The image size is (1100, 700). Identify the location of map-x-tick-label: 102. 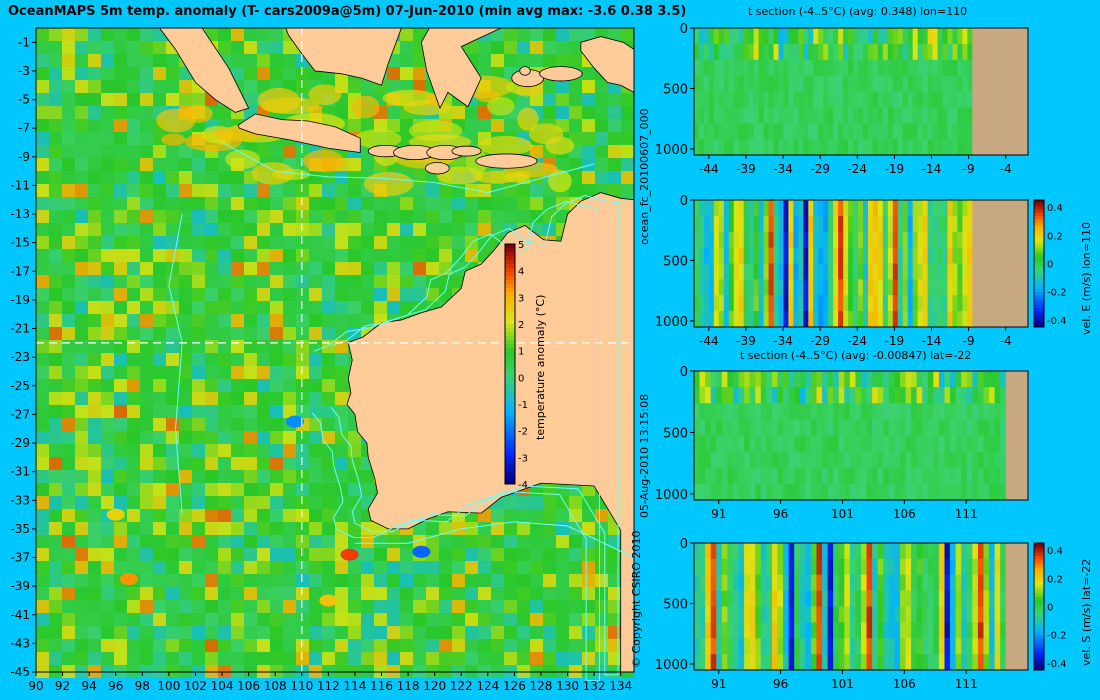
(195, 686).